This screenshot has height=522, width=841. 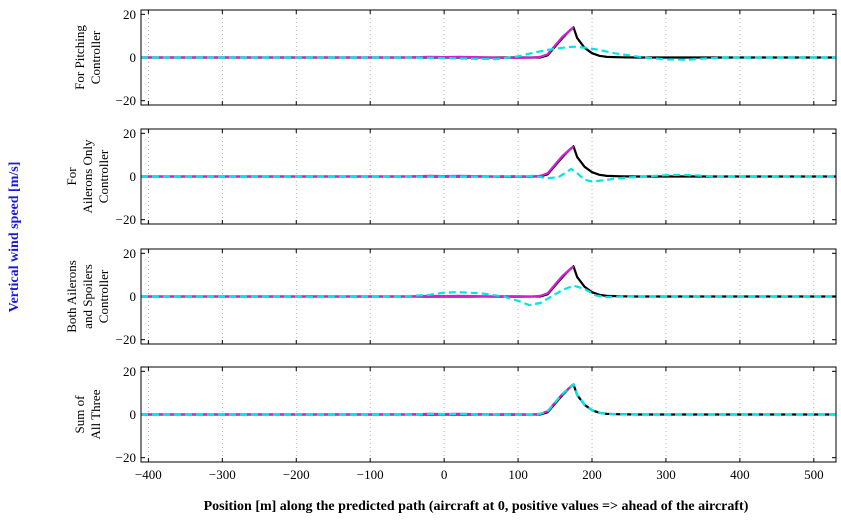 I want to click on super-y-axis-label: Vertical wind speed [m/s], so click(x=14, y=237).